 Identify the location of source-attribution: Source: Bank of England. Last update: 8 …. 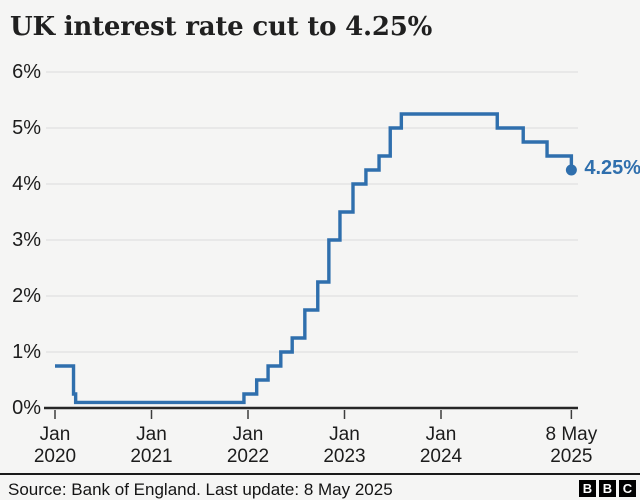
(200, 489).